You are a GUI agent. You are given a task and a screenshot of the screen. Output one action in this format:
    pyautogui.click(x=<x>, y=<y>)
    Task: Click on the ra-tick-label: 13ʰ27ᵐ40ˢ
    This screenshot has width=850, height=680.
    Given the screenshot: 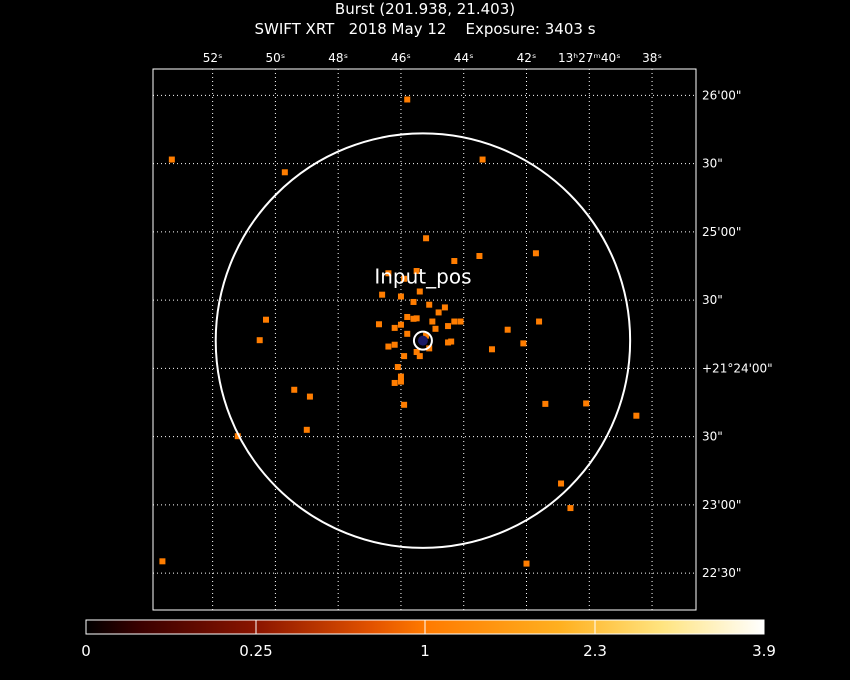 What is the action you would take?
    pyautogui.click(x=589, y=58)
    